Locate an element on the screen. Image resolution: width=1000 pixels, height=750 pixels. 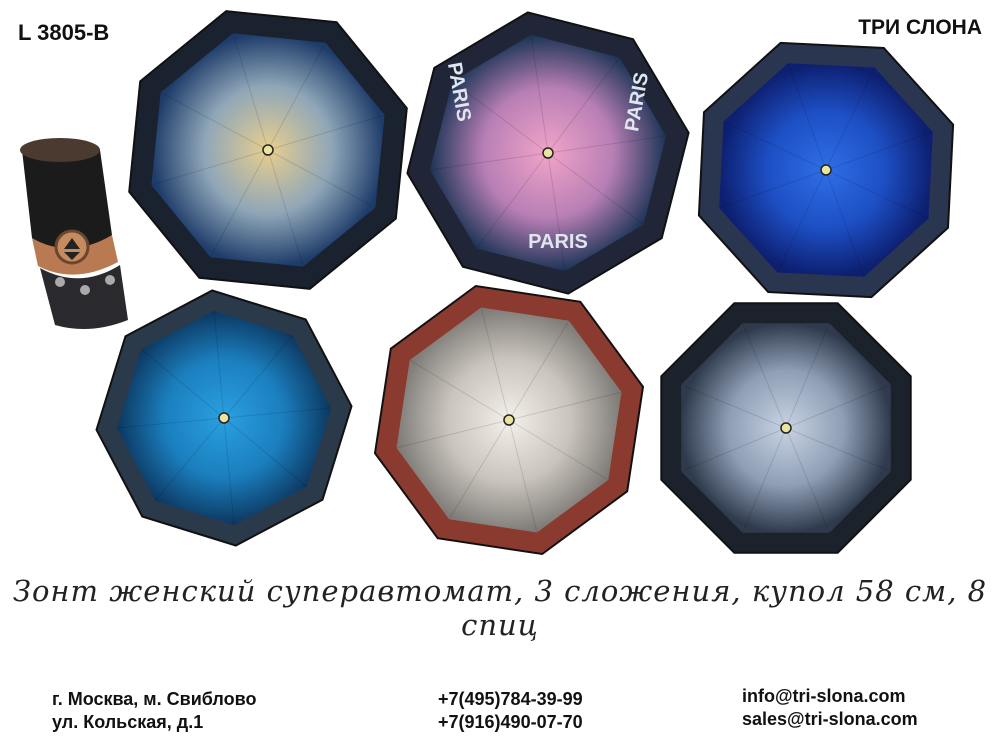
phone-number: +7(916)490-07-70 is located at coordinates (510, 722).